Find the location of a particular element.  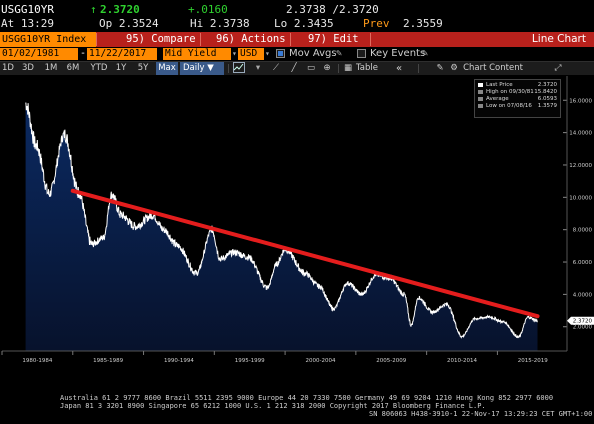

y-tick-label: 2.0000 is located at coordinates (583, 328).